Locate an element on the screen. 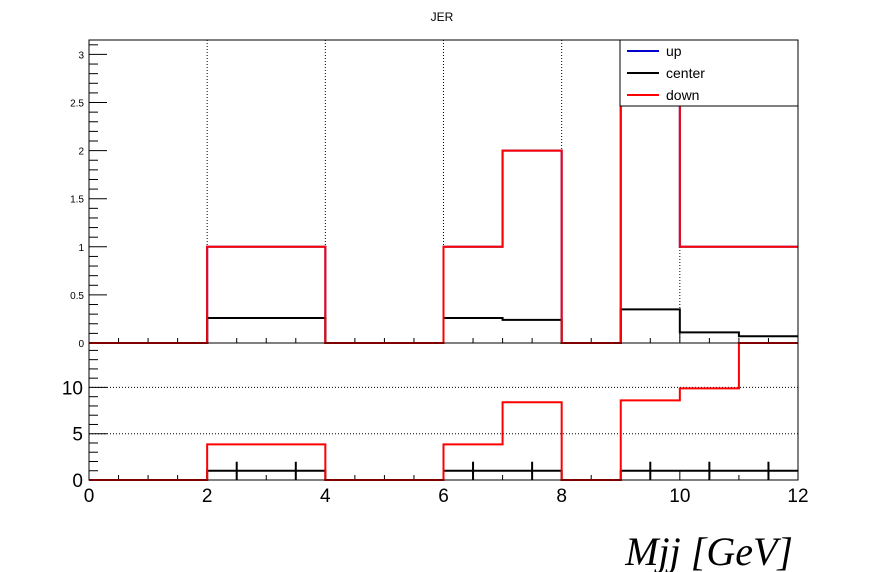  bottom-y-axis: 0 5 10 is located at coordinates (84, 420).